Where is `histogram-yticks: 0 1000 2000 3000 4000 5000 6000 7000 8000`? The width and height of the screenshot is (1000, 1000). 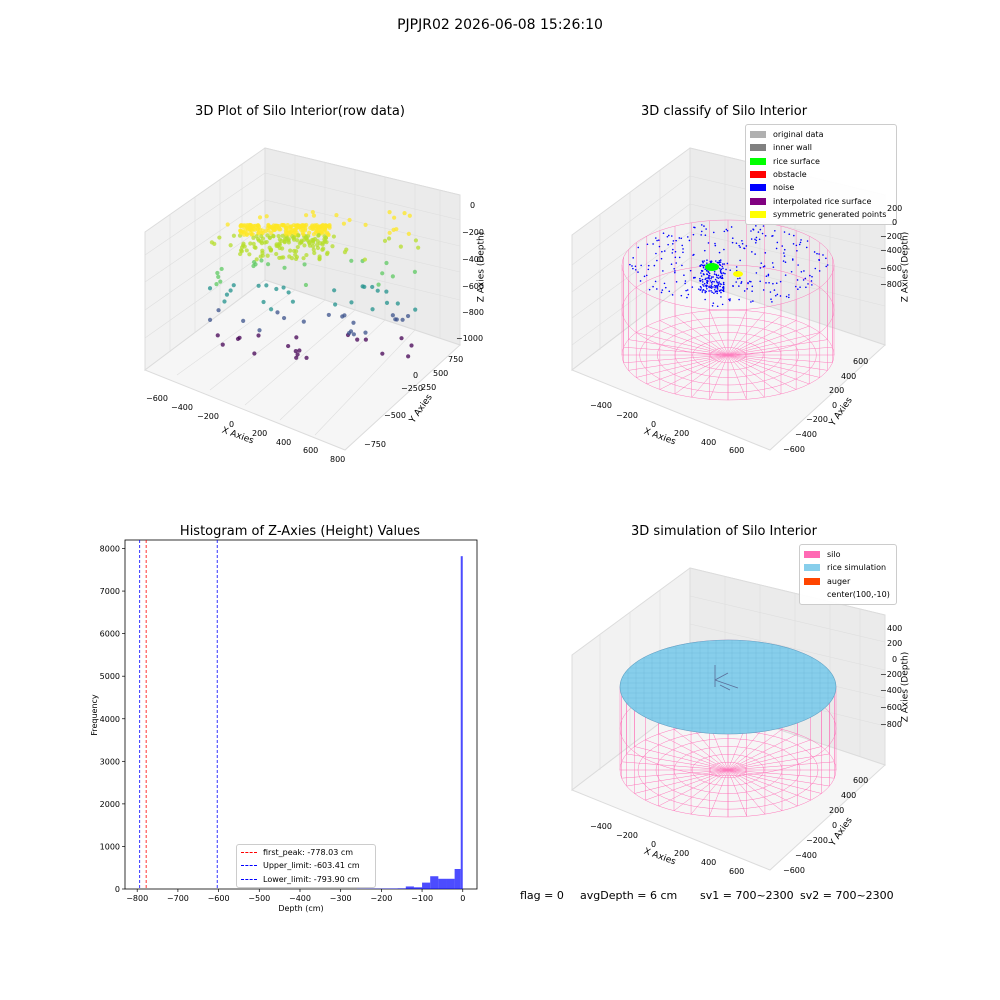
histogram-yticks: 0 1000 2000 3000 4000 5000 6000 7000 8000 is located at coordinates (112, 719).